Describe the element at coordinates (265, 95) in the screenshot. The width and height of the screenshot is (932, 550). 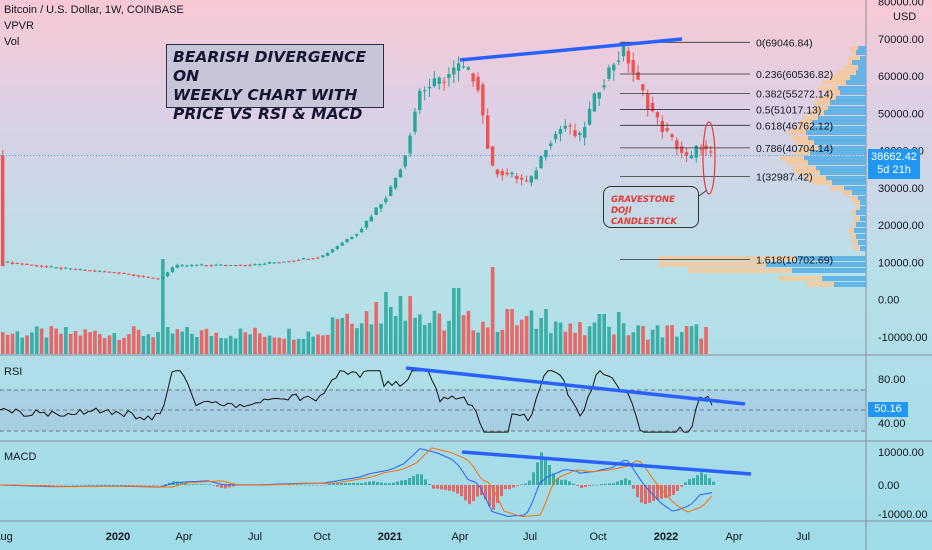
I see `annotation-line-2: WEEKLY CHART WITH` at that location.